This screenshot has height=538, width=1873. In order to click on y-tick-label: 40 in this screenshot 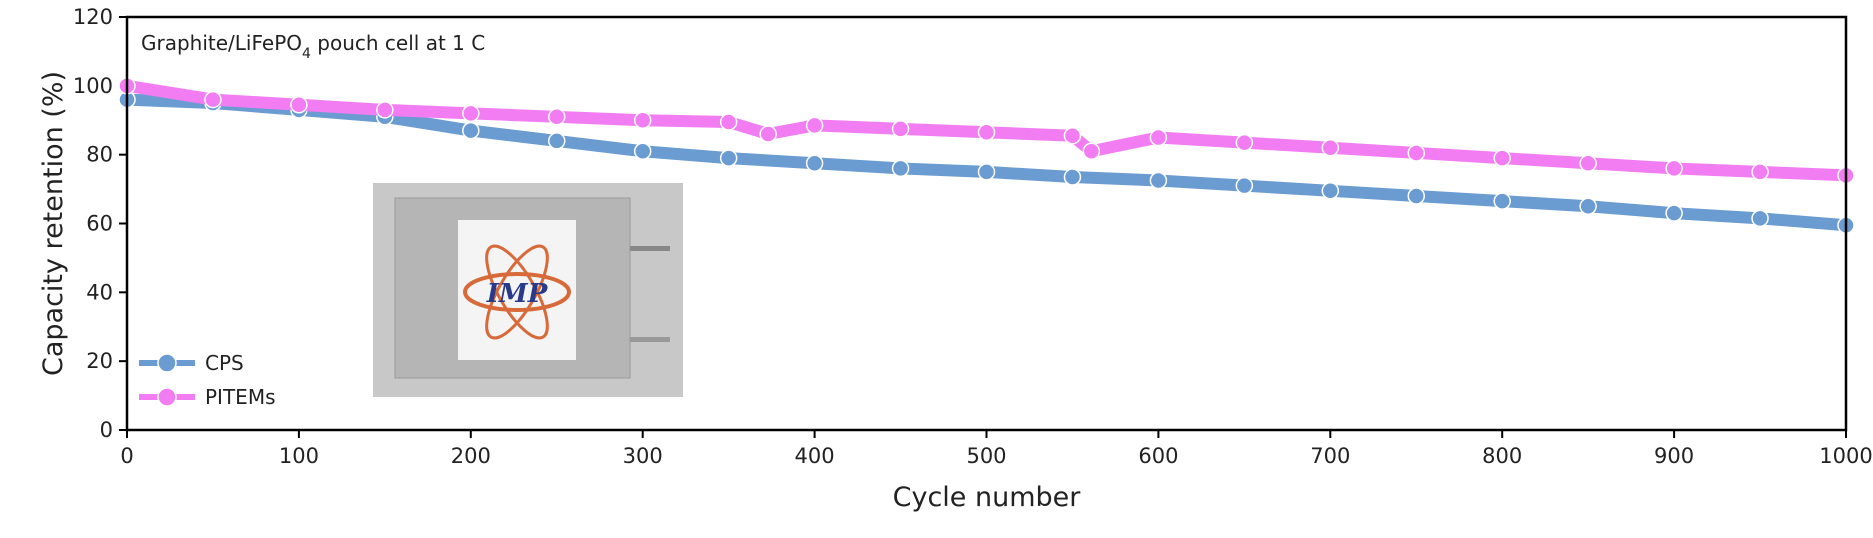, I will do `click(99, 292)`.